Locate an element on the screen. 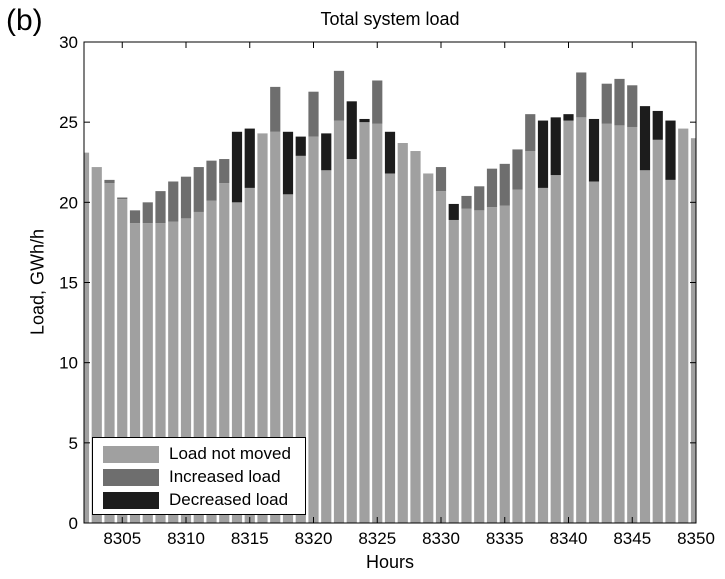 The width and height of the screenshot is (725, 579). y-tick-label: 10 is located at coordinates (68, 363).